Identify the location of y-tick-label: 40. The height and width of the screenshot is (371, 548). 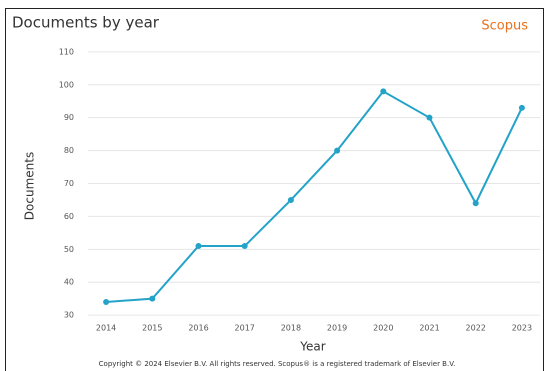
(69, 282).